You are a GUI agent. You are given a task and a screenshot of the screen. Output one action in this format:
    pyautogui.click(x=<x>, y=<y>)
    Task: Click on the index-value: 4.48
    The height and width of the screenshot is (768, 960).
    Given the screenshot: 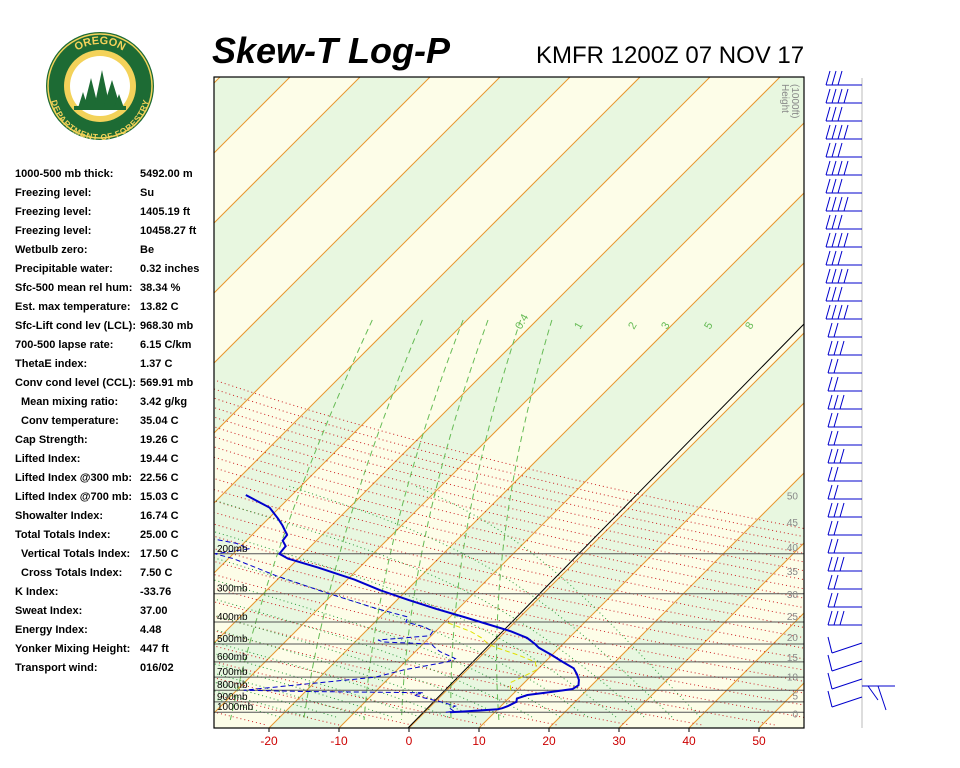 What is the action you would take?
    pyautogui.click(x=151, y=630)
    